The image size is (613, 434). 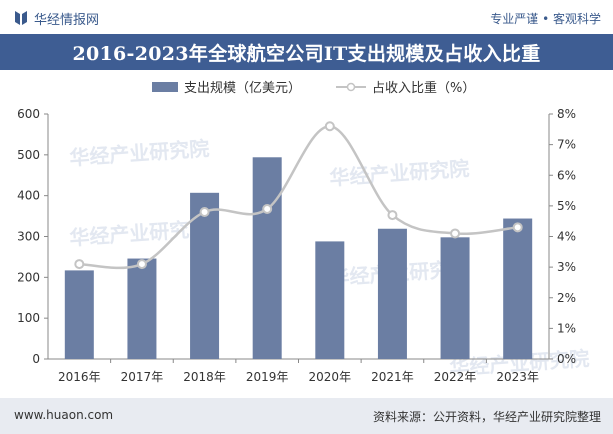 I want to click on y-right-tick-label: 3%, so click(x=566, y=267).